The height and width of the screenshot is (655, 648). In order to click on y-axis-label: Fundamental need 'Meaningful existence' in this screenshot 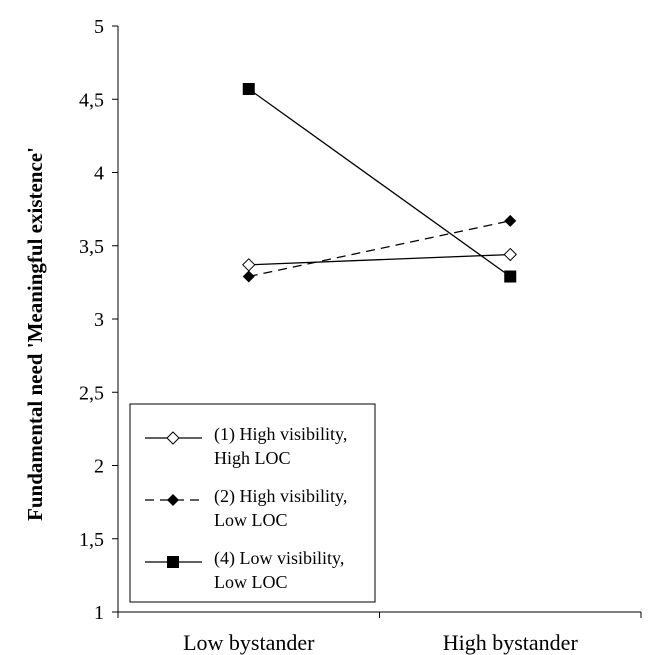, I will do `click(35, 334)`.